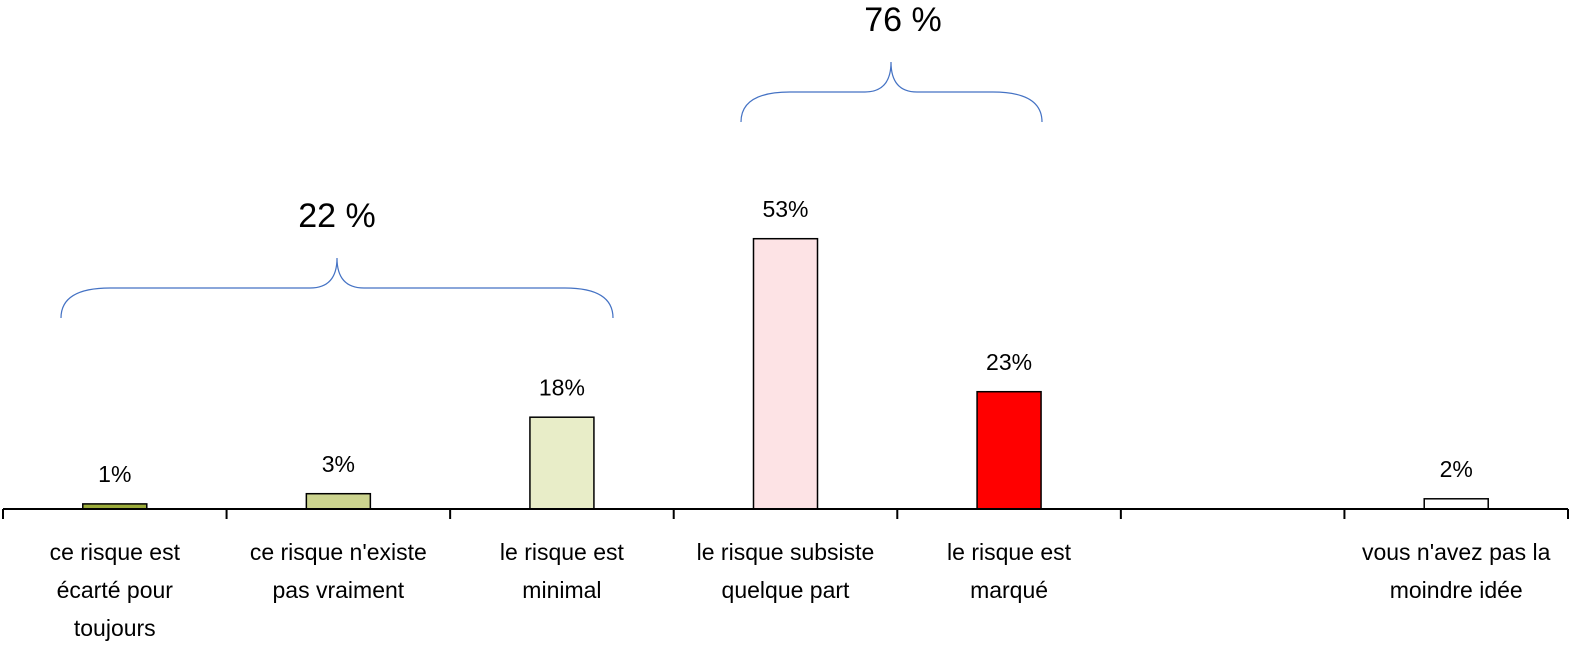 Image resolution: width=1581 pixels, height=649 pixels. I want to click on value-label: 18%, so click(562, 387).